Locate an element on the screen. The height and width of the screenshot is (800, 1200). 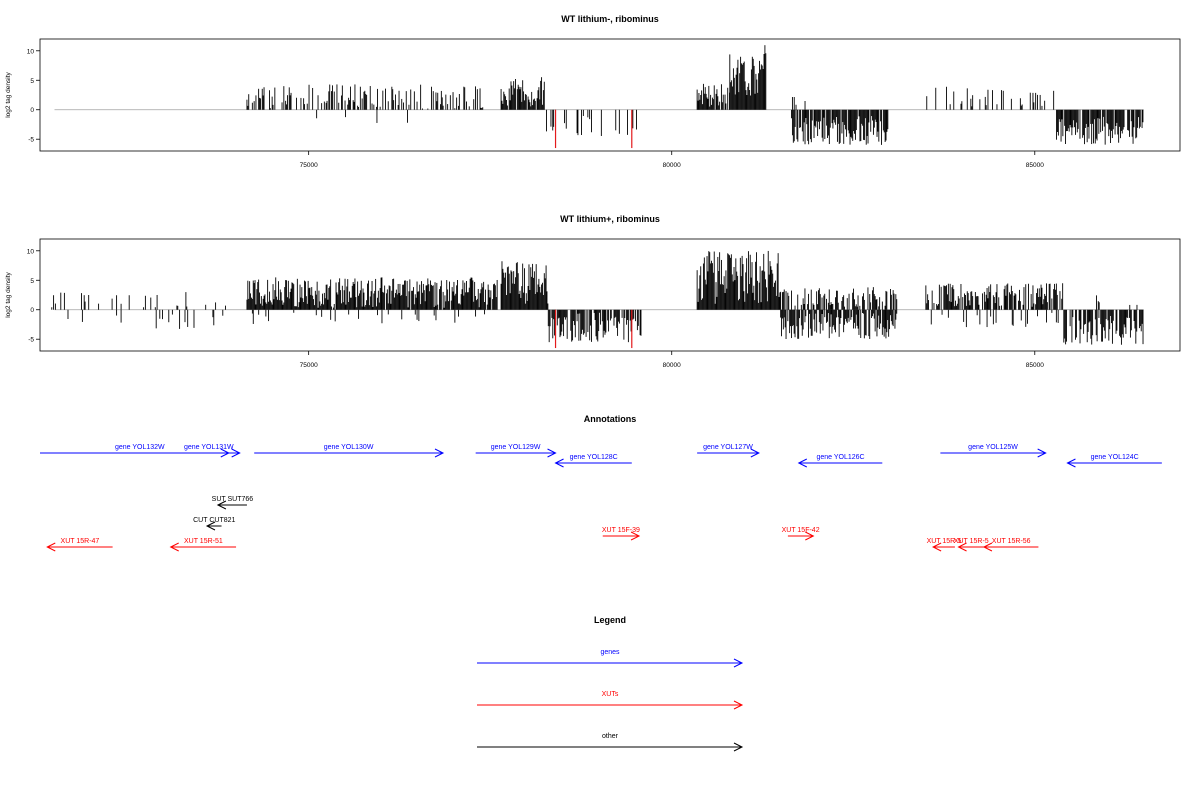
feature-label: gene YOL128C is located at coordinates (594, 457).